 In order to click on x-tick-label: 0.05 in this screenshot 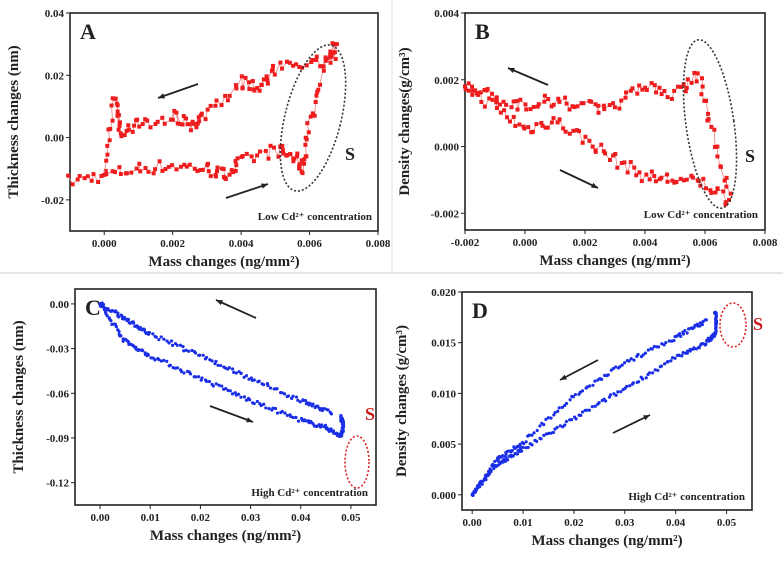, I will do `click(727, 523)`.